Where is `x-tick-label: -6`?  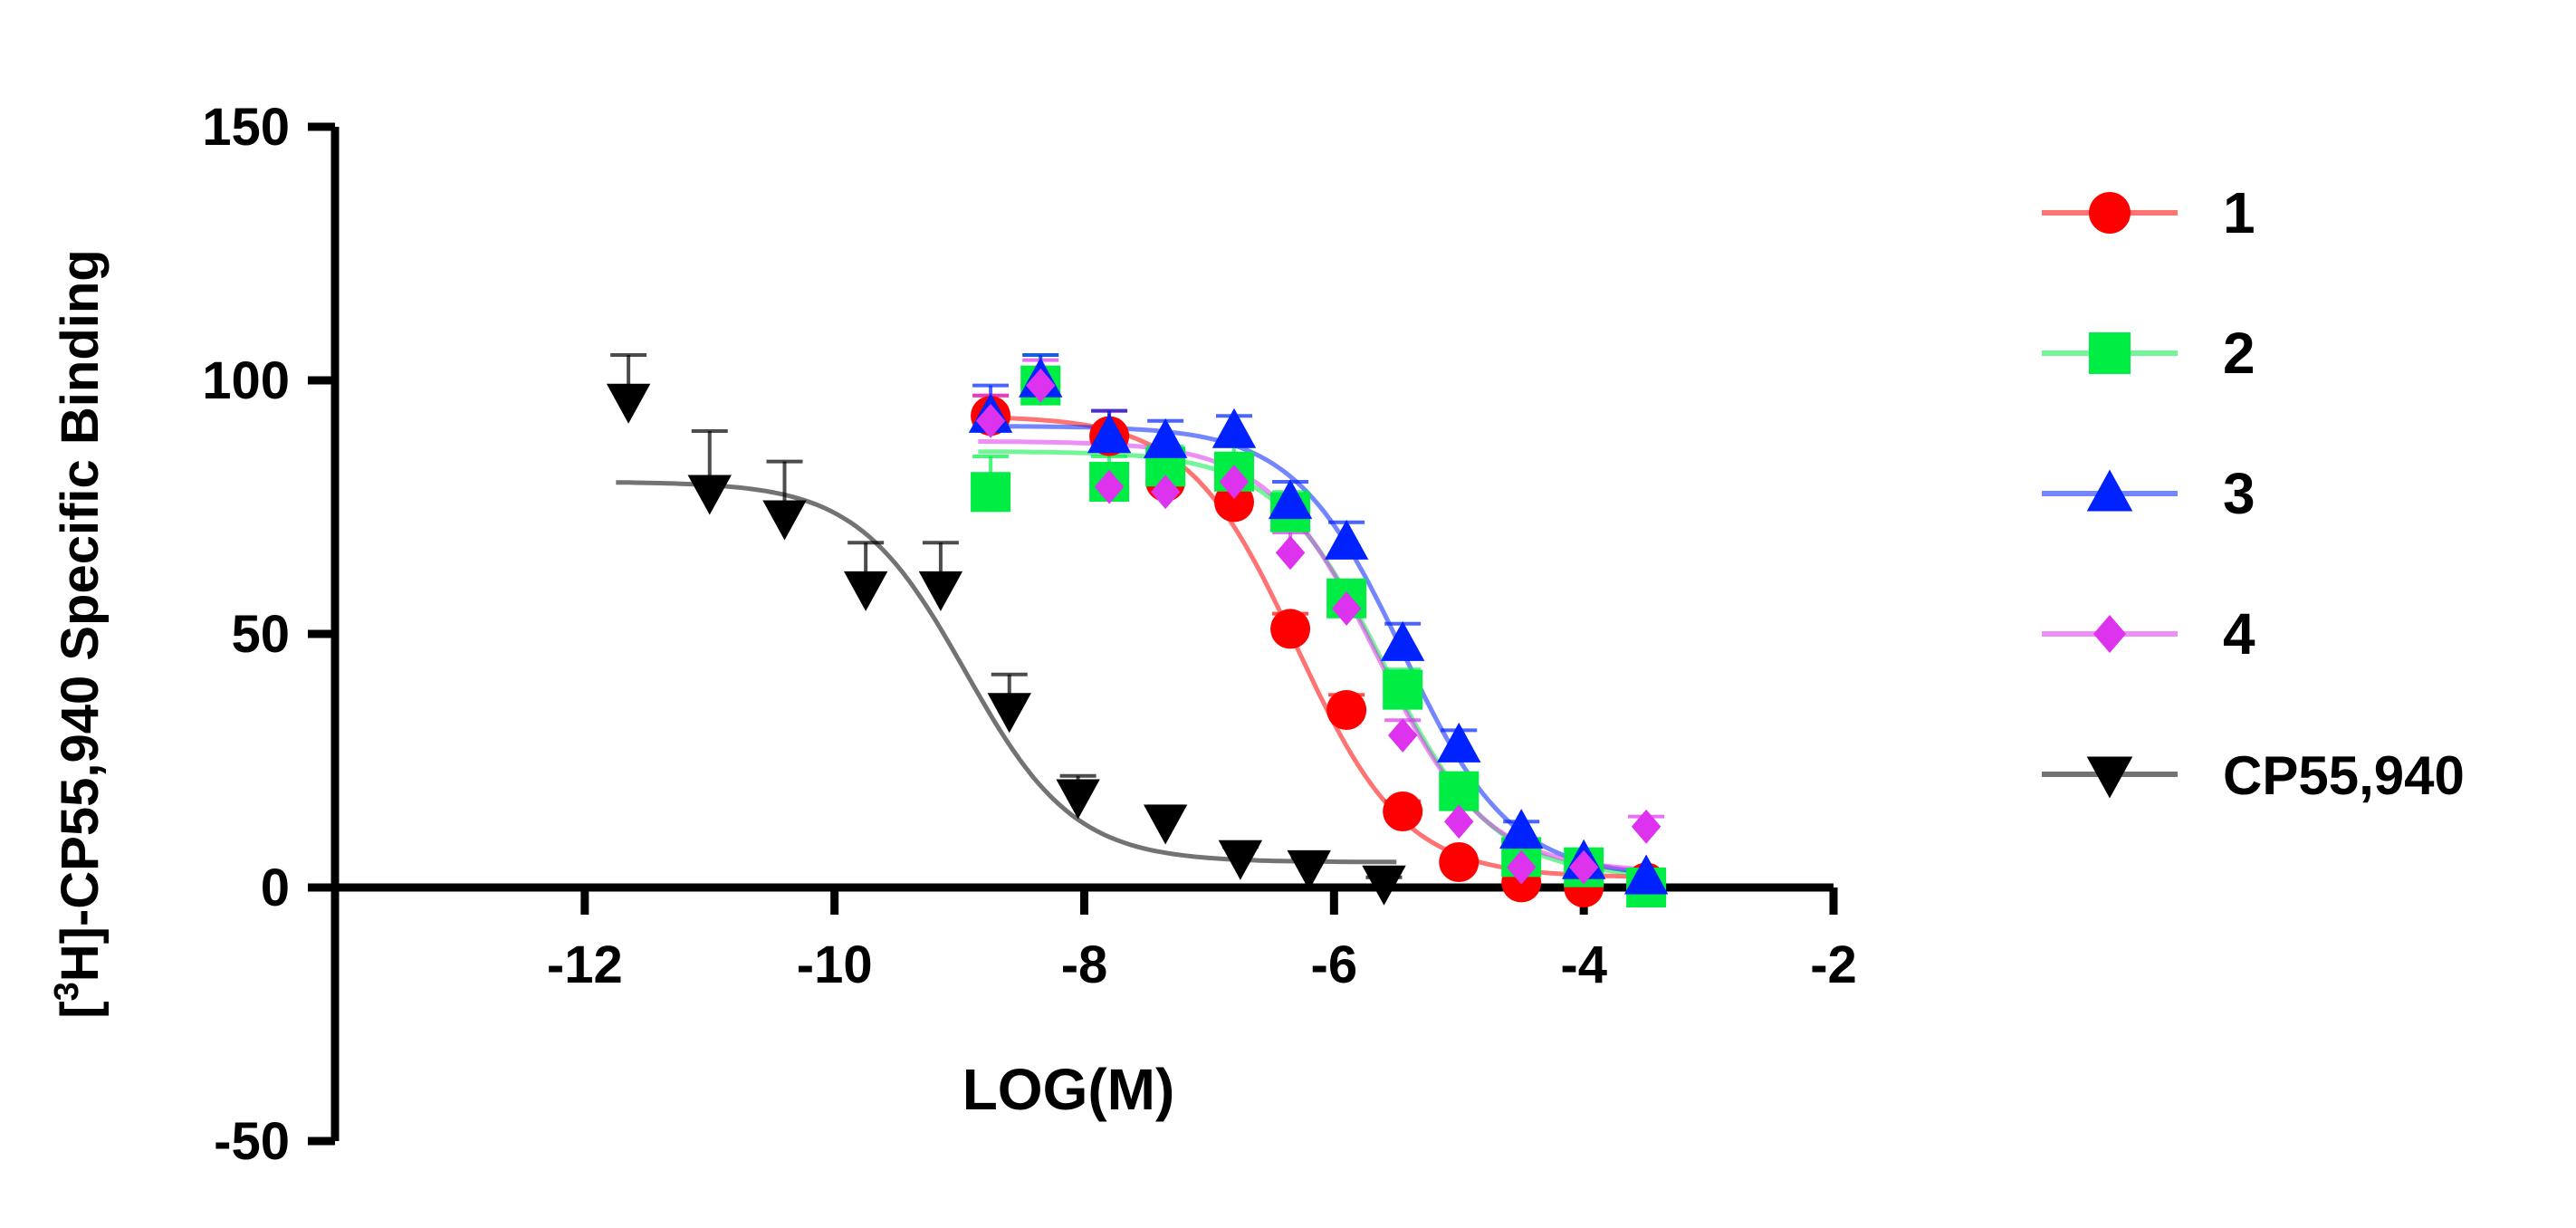
x-tick-label: -6 is located at coordinates (1334, 965).